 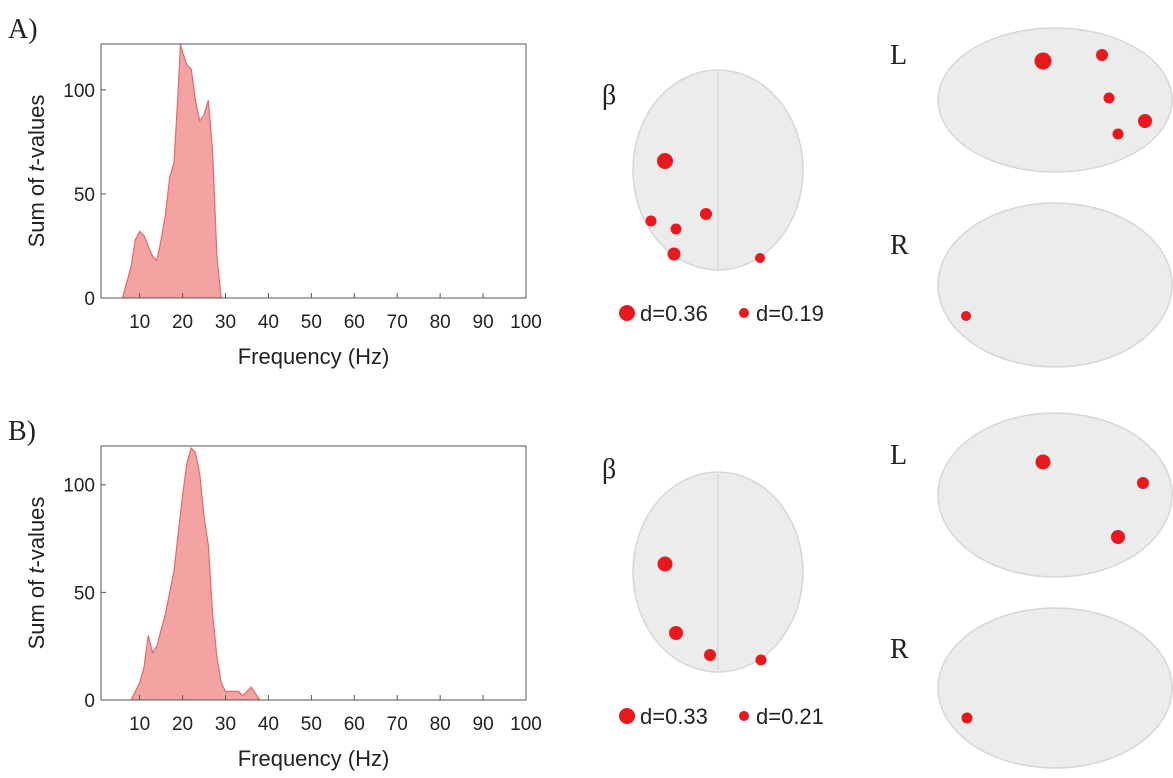 I want to click on legend-label: d=0.19, so click(x=790, y=313).